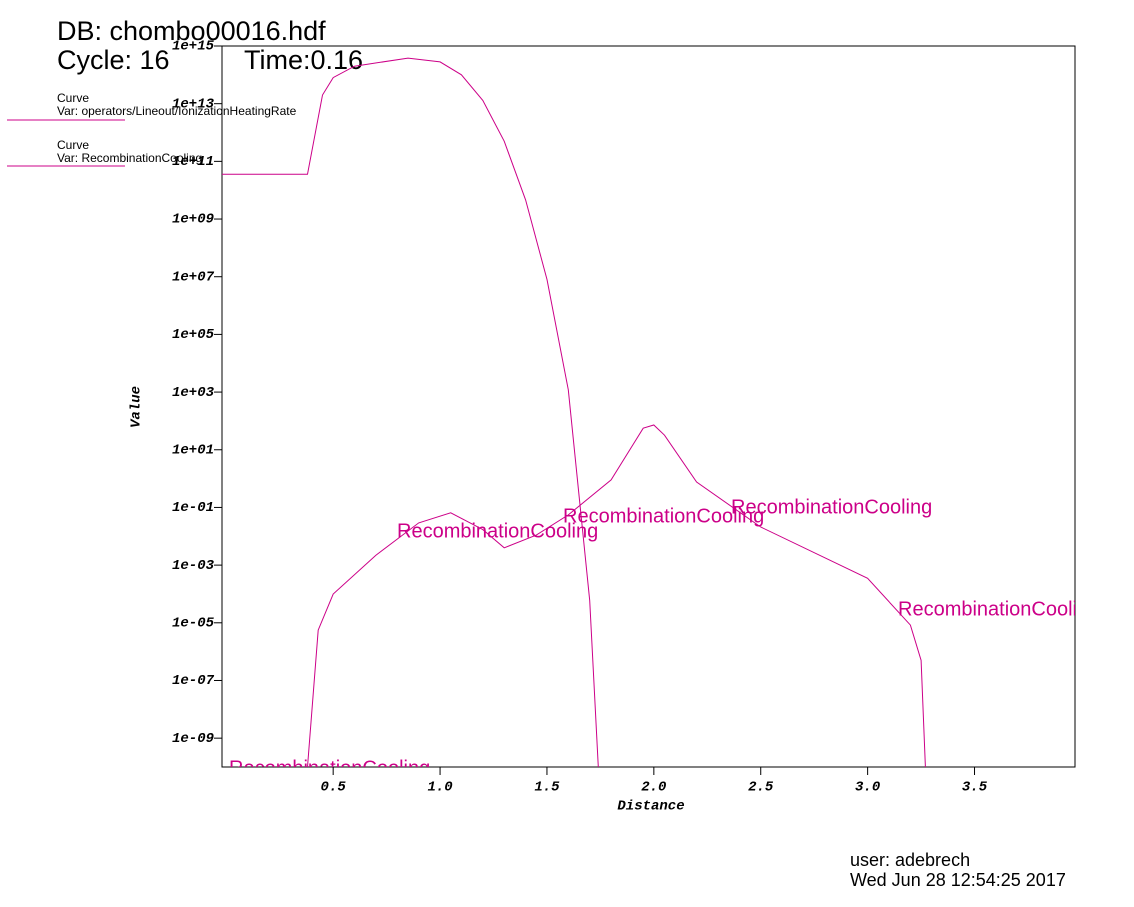 The height and width of the screenshot is (907, 1134). What do you see at coordinates (334, 788) in the screenshot?
I see `x-tick-label: 0.5` at bounding box center [334, 788].